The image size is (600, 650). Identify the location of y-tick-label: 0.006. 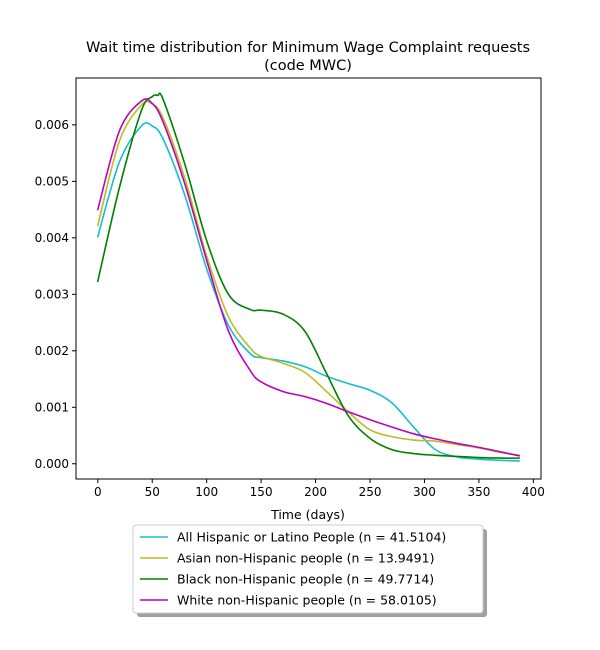
(52, 125).